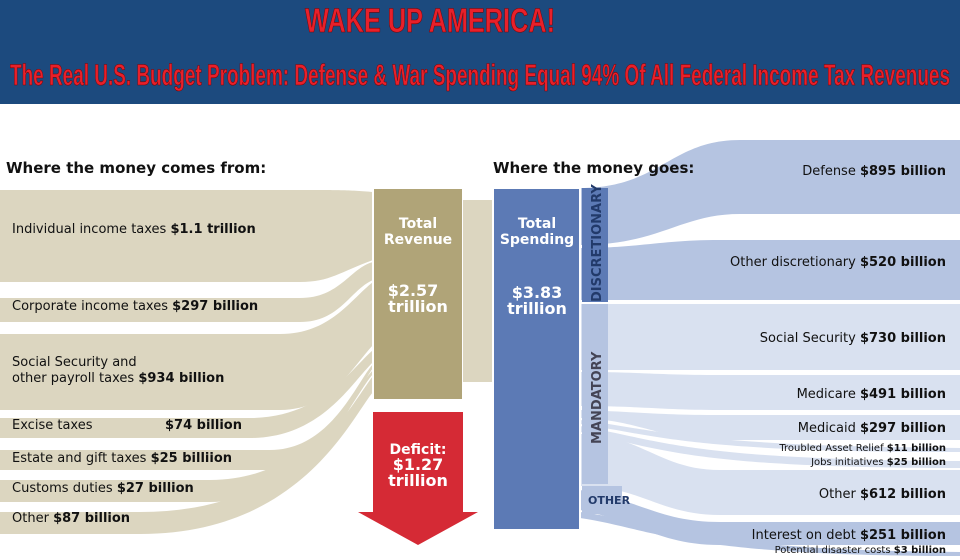 This screenshot has height=560, width=960. What do you see at coordinates (770, 409) in the screenshot?
I see `mandatory-flows` at bounding box center [770, 409].